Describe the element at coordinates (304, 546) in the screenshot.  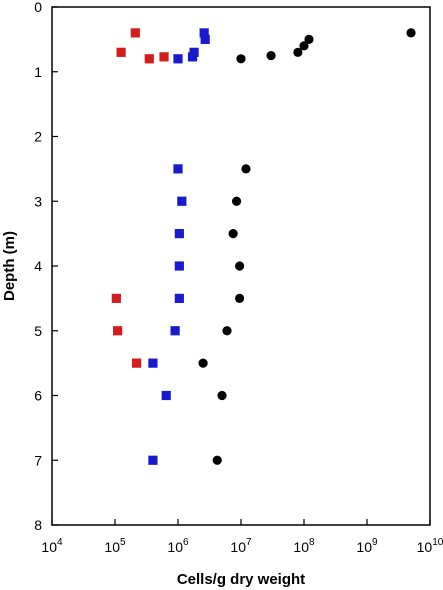
I see `x-tick-label: 10⁸` at that location.